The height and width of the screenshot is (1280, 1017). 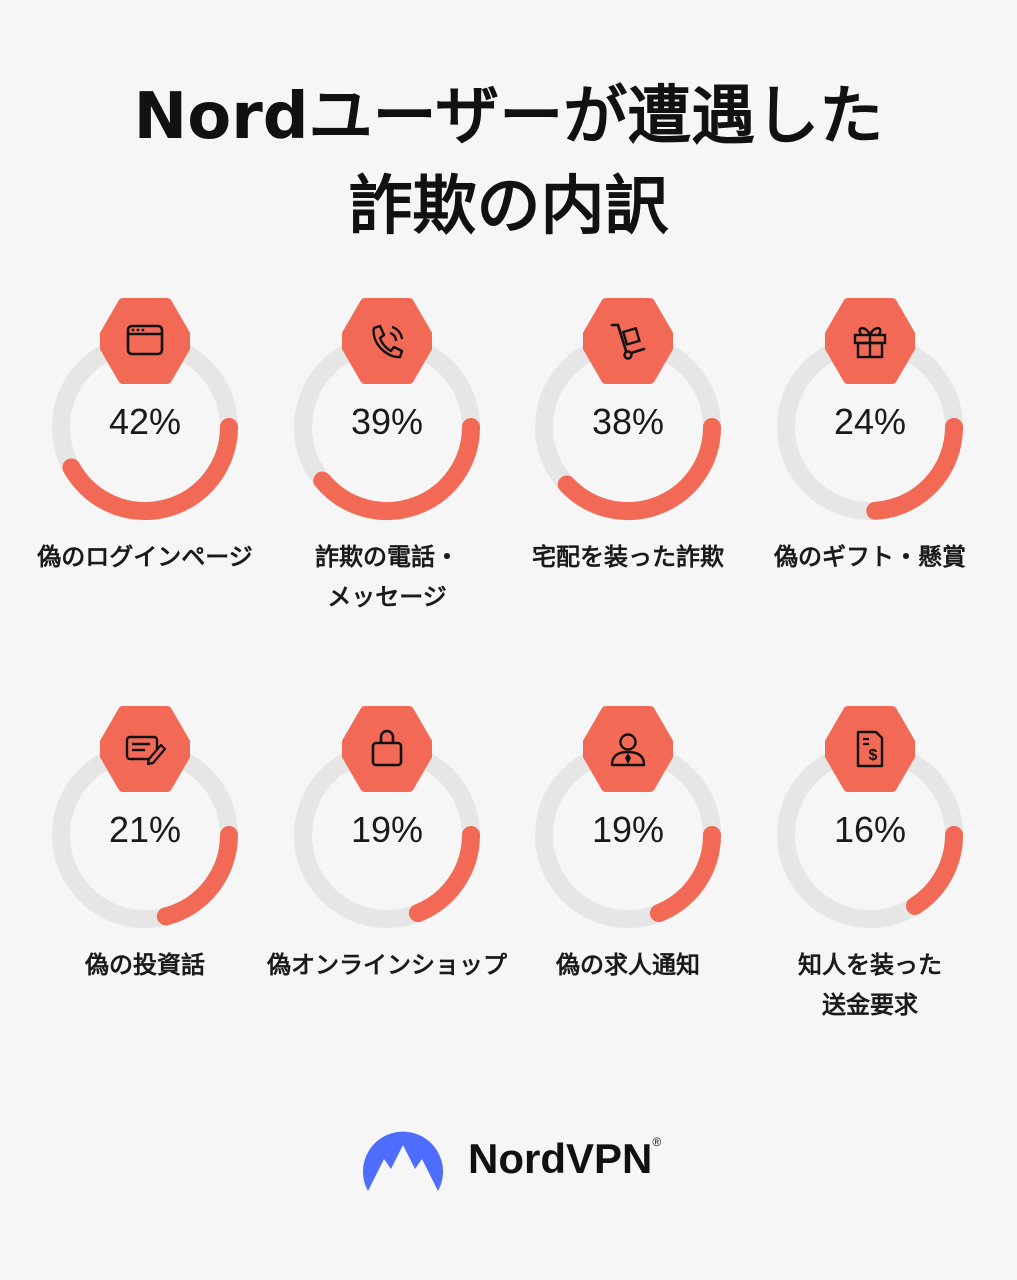 I want to click on percent-value: 39%, so click(x=387, y=421).